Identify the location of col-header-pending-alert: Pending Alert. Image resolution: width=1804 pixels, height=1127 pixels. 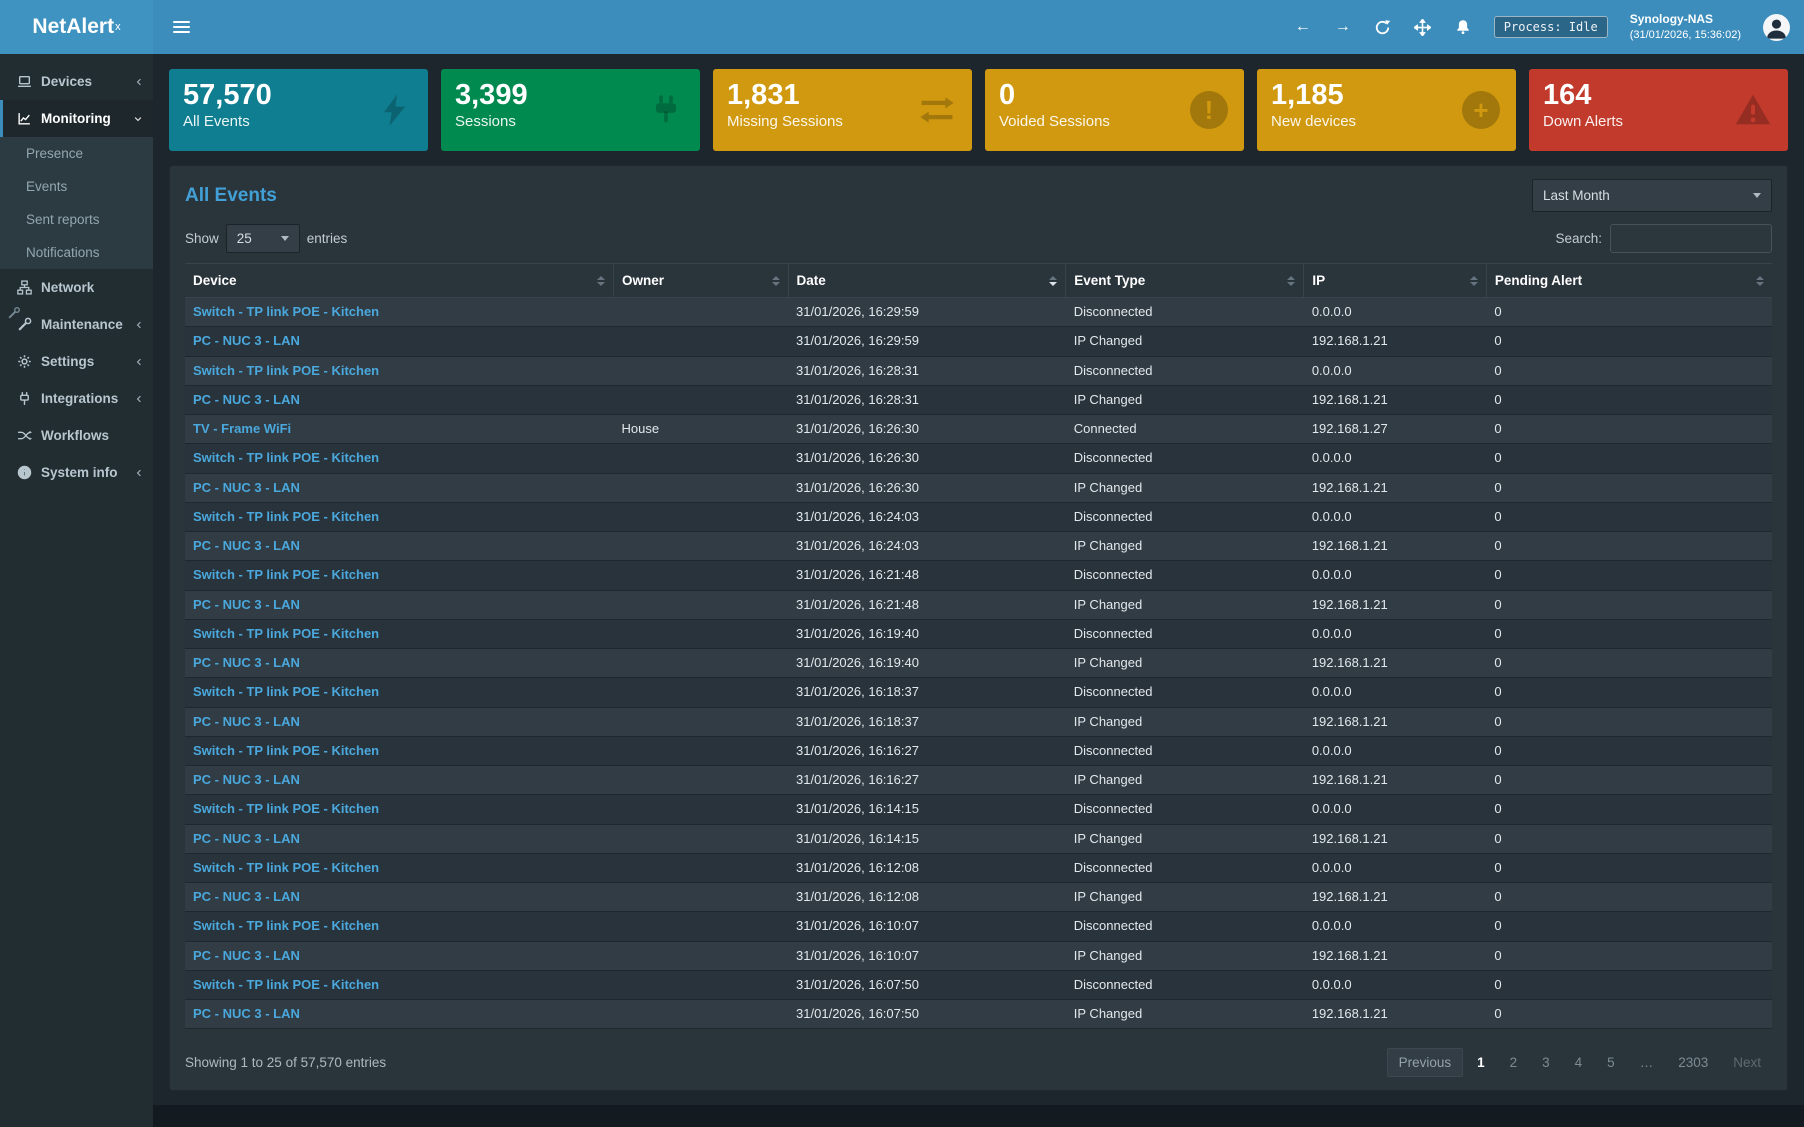
(1628, 280).